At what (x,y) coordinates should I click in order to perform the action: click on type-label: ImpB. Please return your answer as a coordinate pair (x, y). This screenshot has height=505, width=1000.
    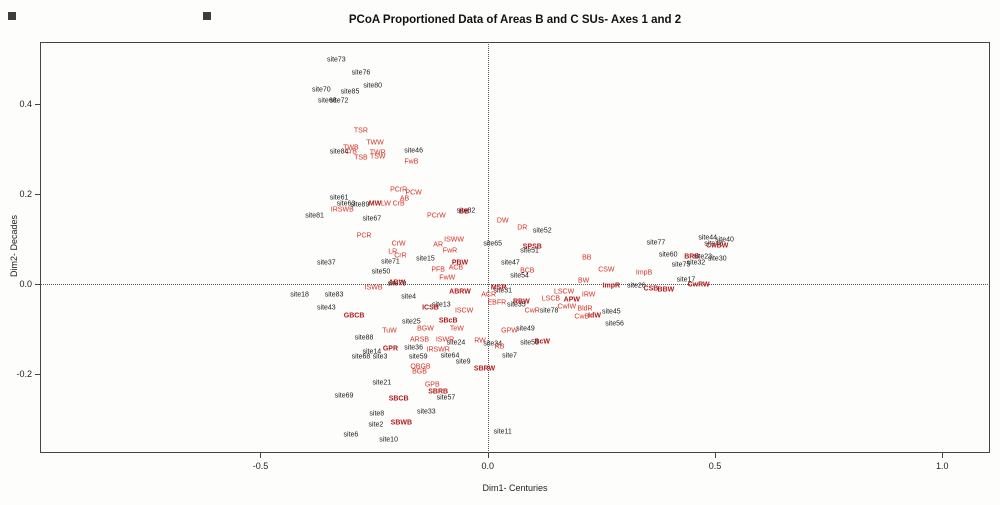
    Looking at the image, I should click on (644, 273).